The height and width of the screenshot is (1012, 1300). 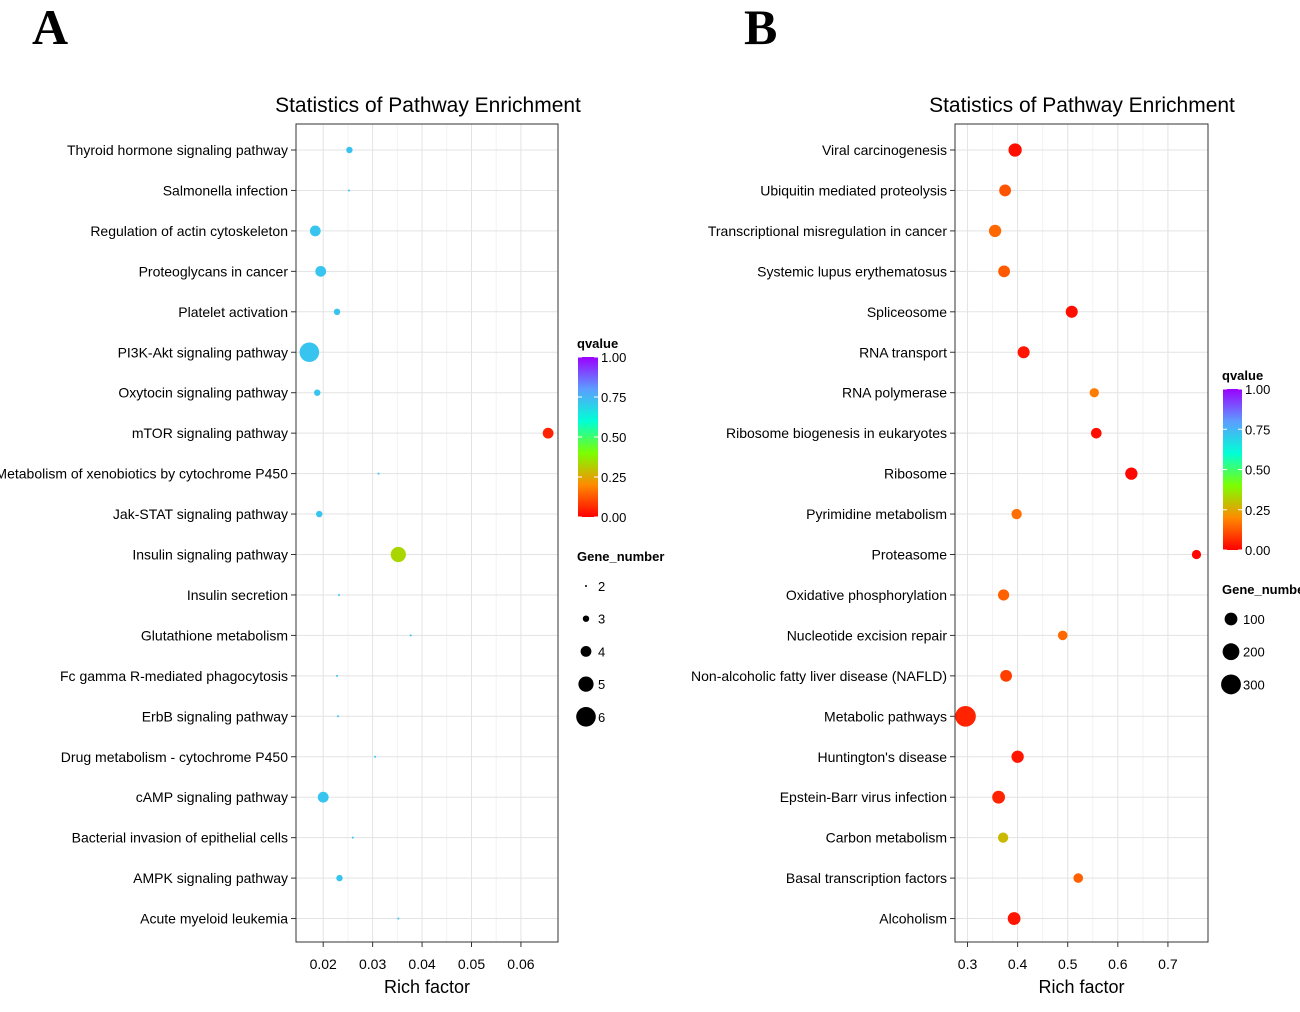 I want to click on category-label: Ribosome biogenesis in eukaryotes, so click(x=836, y=433).